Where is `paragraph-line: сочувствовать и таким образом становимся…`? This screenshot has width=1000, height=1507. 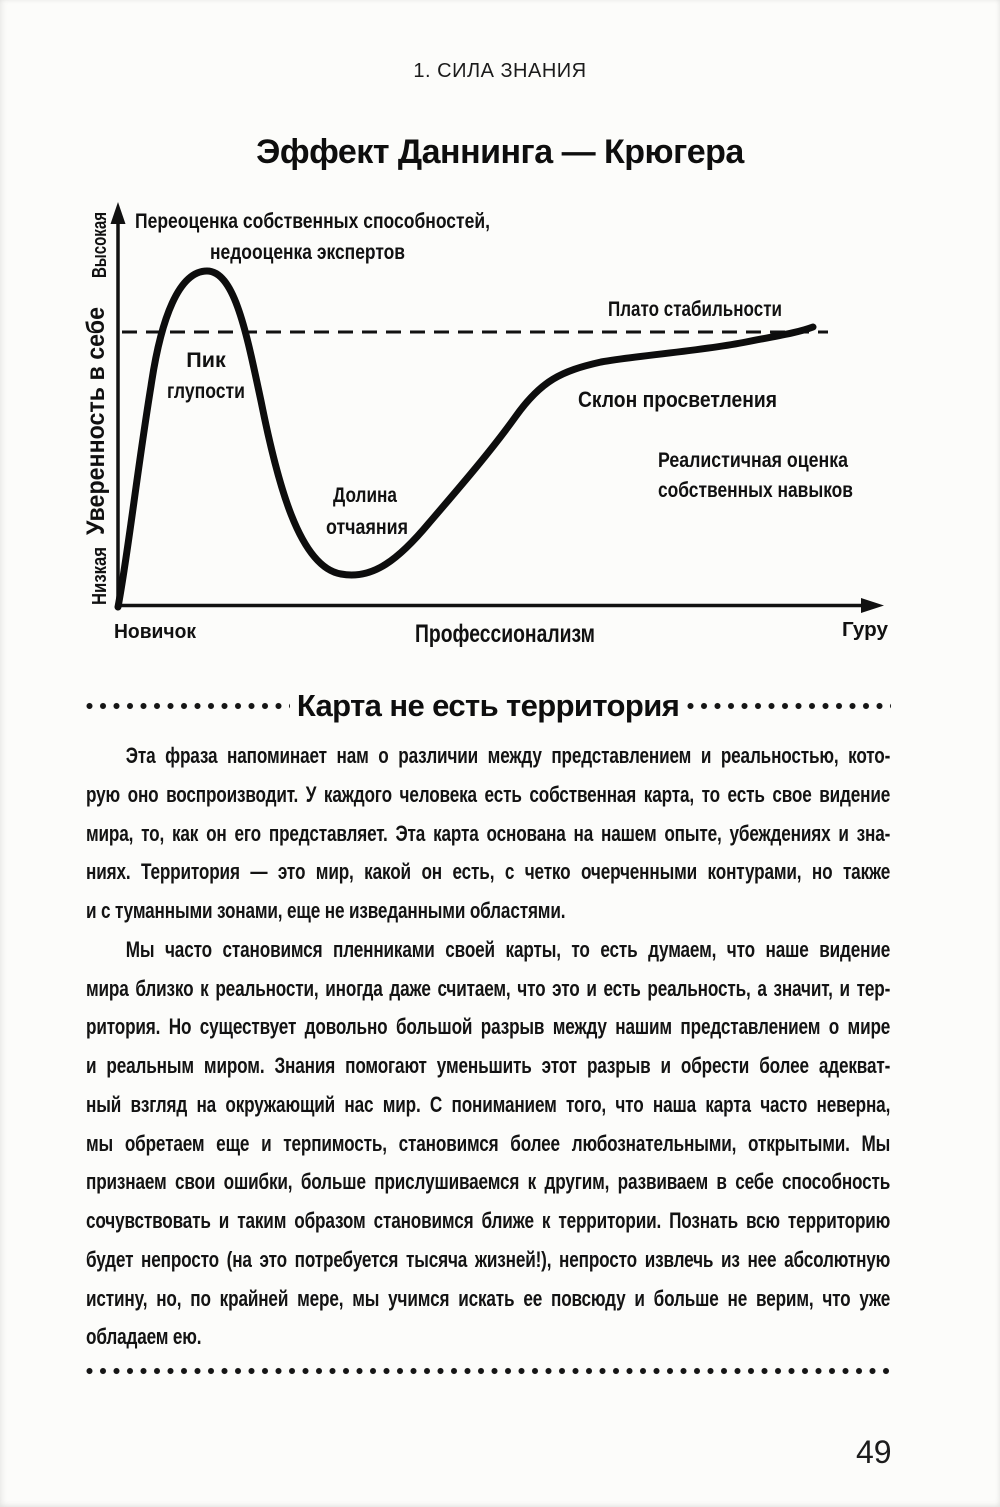 paragraph-line: сочувствовать и таким образом становимся… is located at coordinates (488, 1220).